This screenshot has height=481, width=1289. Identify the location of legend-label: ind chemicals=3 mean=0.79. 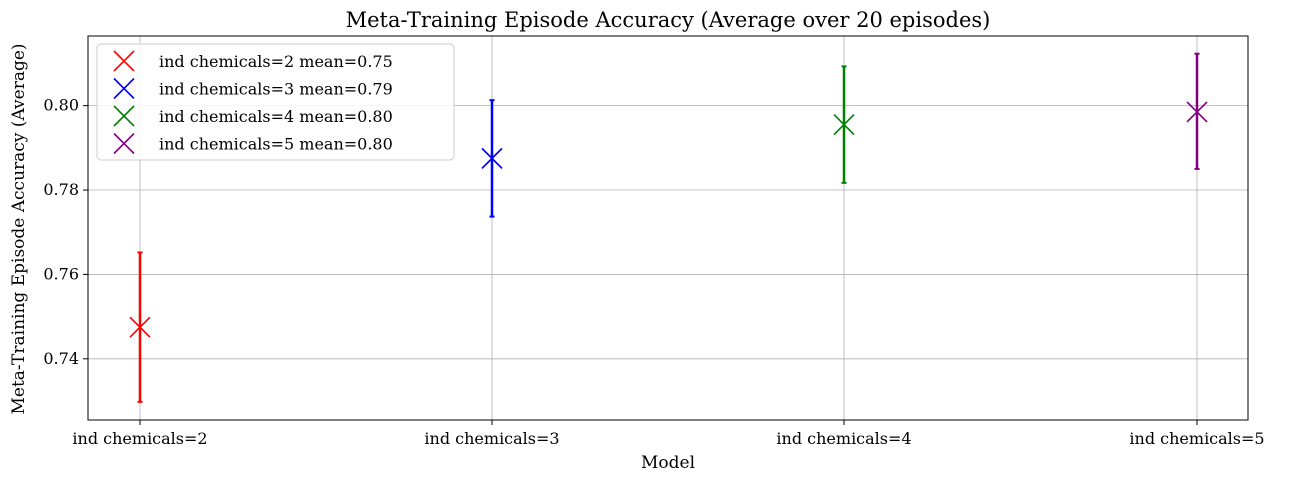
(276, 89).